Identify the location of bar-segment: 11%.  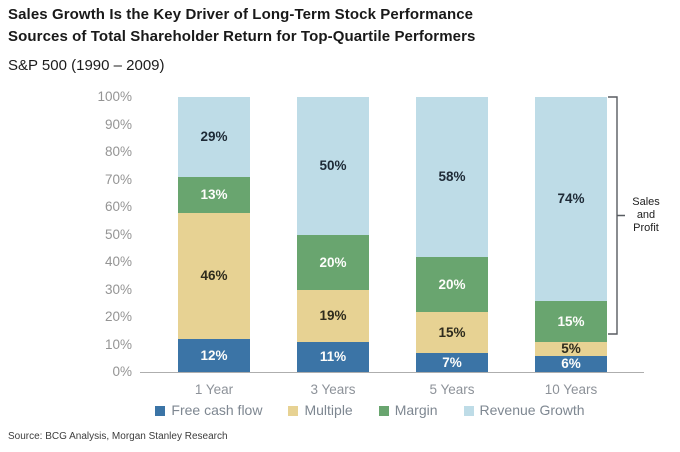
(333, 356).